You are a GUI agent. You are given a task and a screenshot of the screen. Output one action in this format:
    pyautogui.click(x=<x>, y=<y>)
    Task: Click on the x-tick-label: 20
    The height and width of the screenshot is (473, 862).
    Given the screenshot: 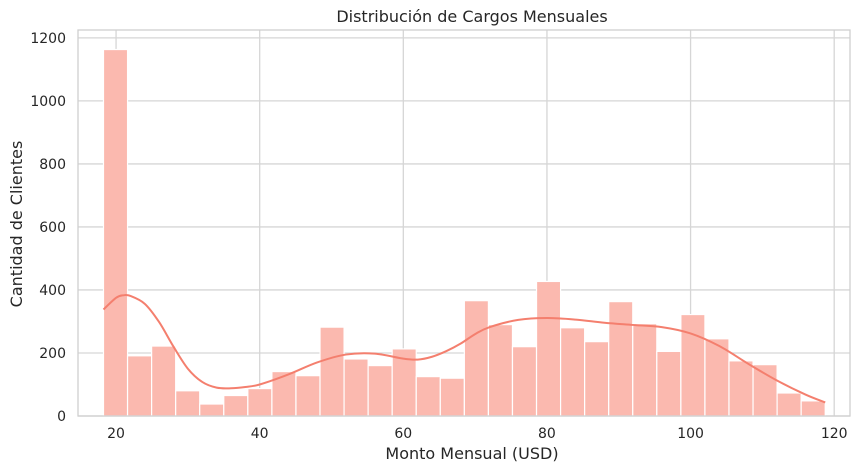 What is the action you would take?
    pyautogui.click(x=116, y=434)
    